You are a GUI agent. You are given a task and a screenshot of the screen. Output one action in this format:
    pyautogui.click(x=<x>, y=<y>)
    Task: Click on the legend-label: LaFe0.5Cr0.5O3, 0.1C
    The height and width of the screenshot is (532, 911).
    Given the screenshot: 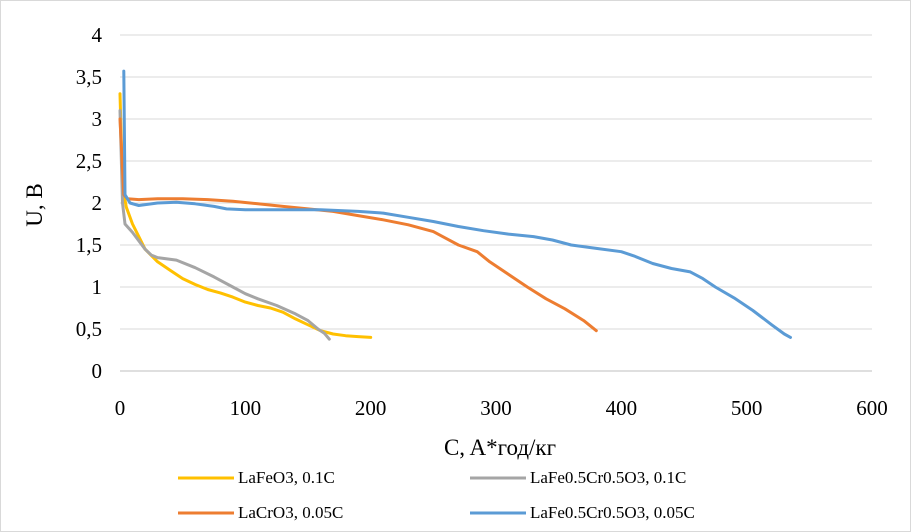 What is the action you would take?
    pyautogui.click(x=608, y=477)
    